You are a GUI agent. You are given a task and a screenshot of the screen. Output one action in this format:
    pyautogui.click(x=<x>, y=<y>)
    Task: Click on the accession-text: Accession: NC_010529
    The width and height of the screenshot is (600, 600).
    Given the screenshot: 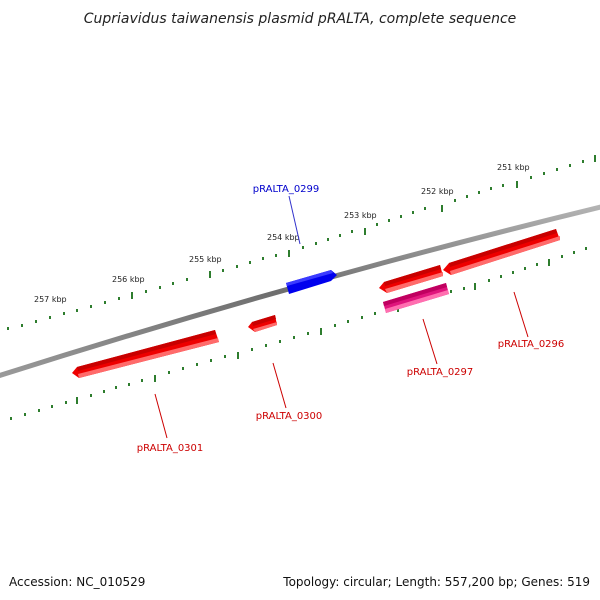 What is the action you would take?
    pyautogui.click(x=77, y=582)
    